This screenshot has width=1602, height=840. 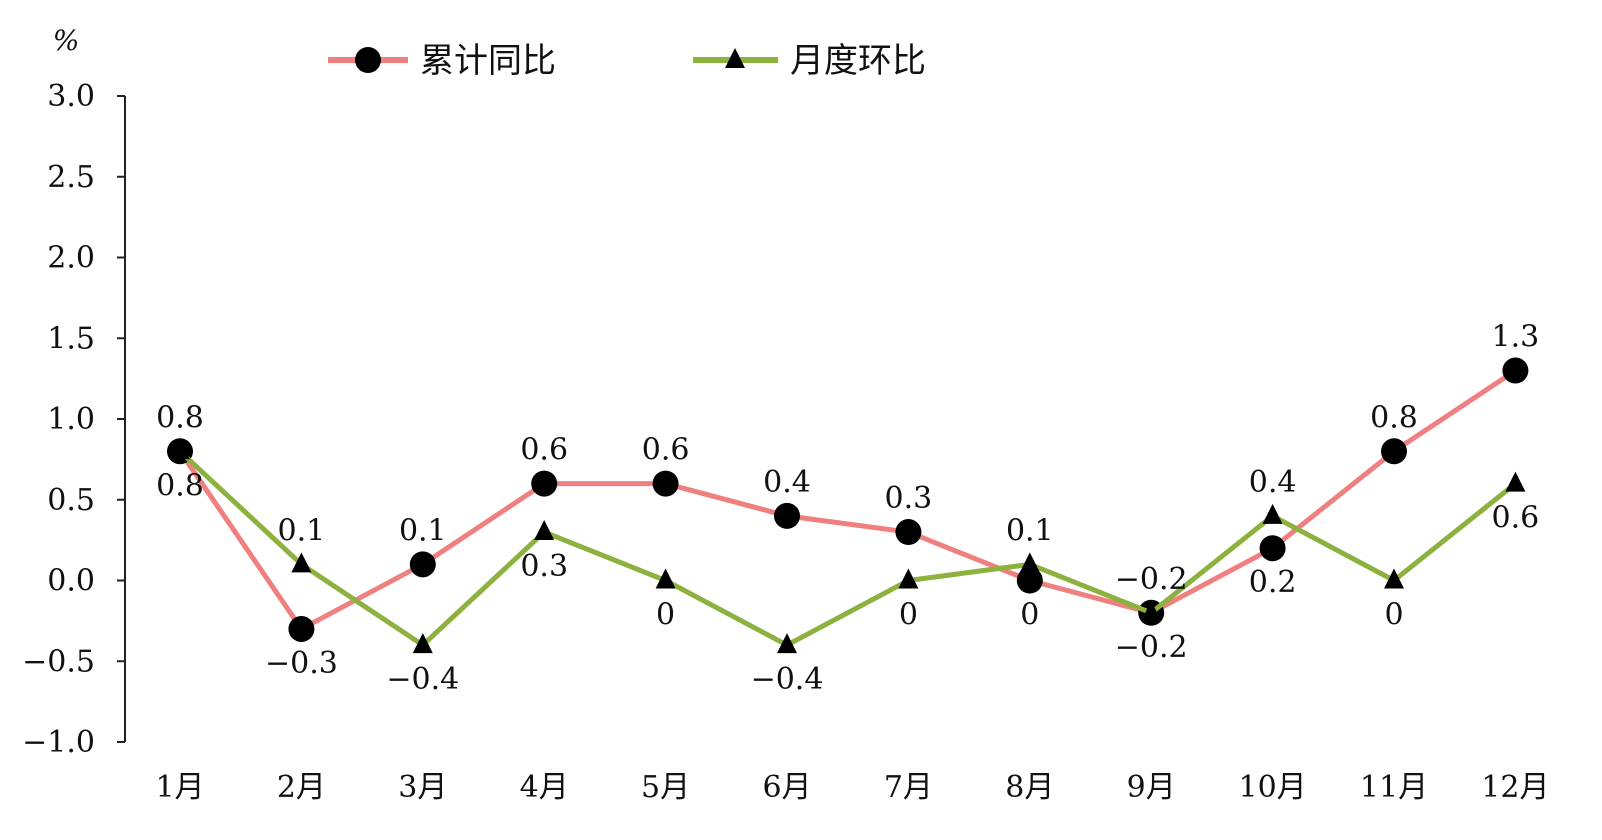 What do you see at coordinates (66, 40) in the screenshot?
I see `y-axis-unit-label: %` at bounding box center [66, 40].